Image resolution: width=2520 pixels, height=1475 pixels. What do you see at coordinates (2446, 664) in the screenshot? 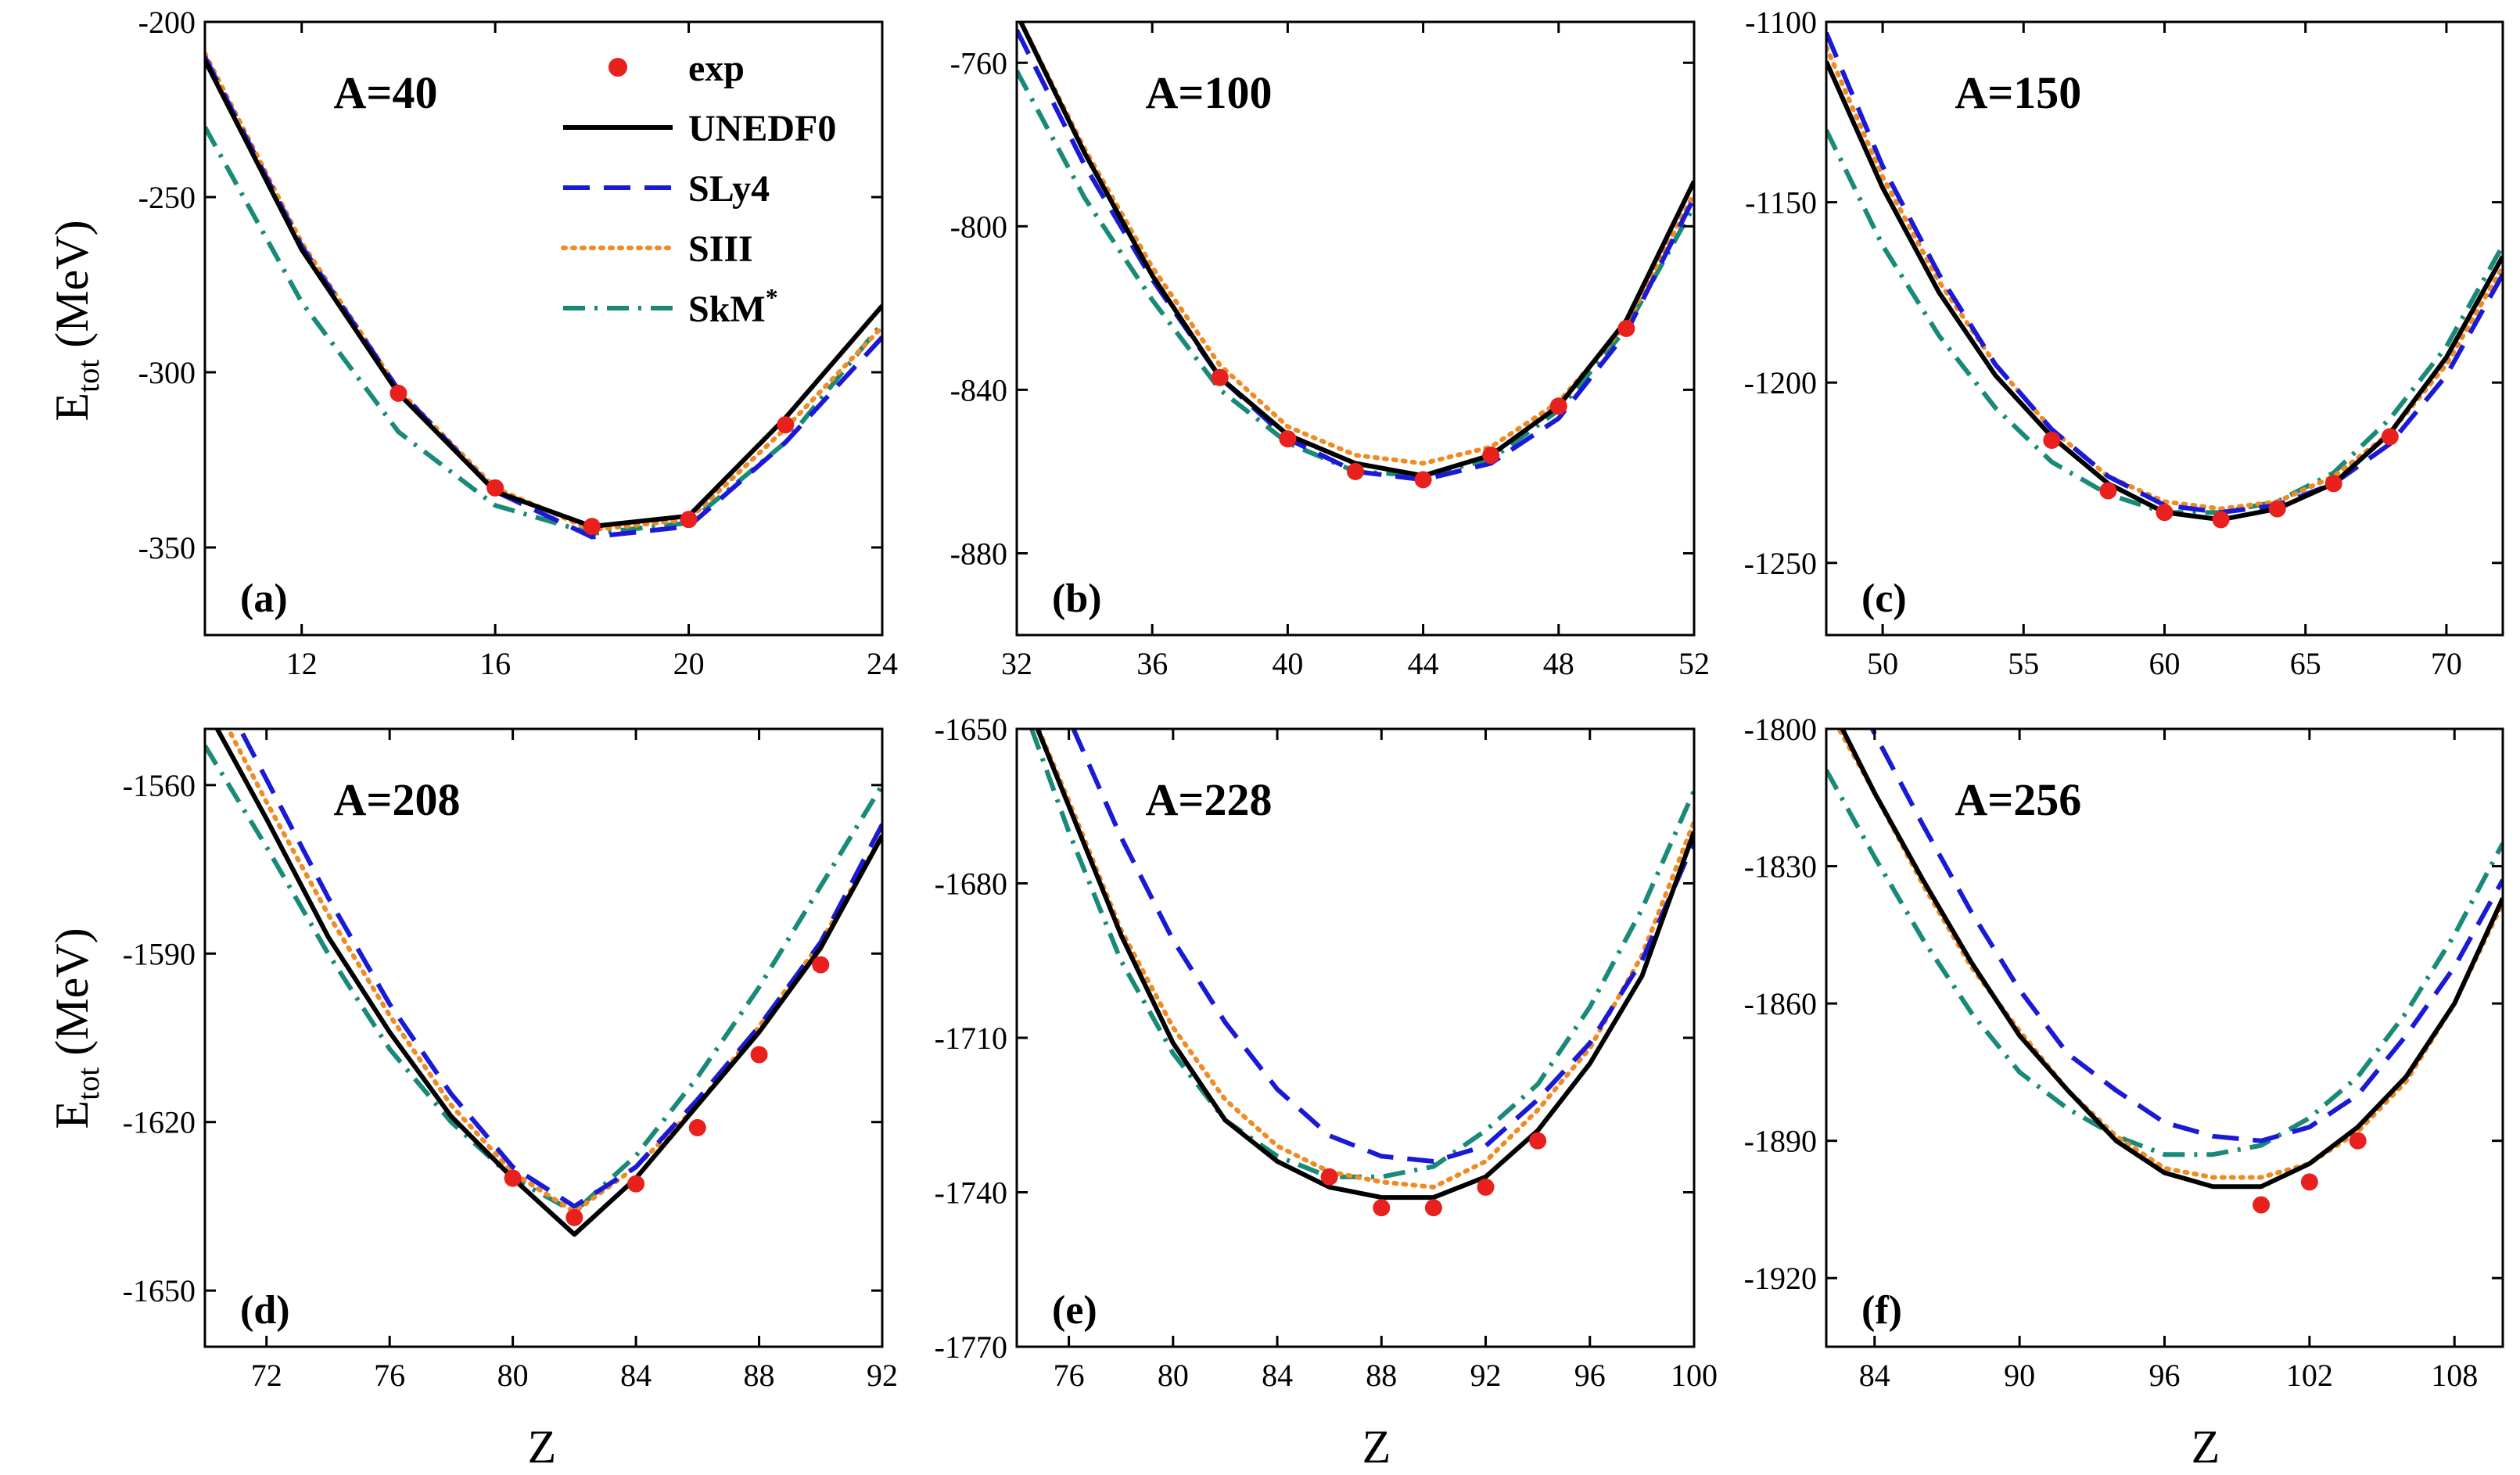
I see `x-tick-label: 70` at bounding box center [2446, 664].